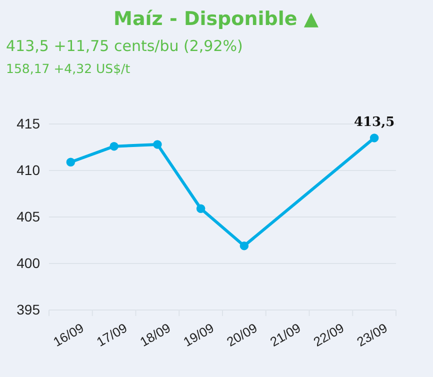 This screenshot has width=433, height=377. What do you see at coordinates (216, 19) in the screenshot?
I see `chart-title: Maíz - Disponible ▲` at bounding box center [216, 19].